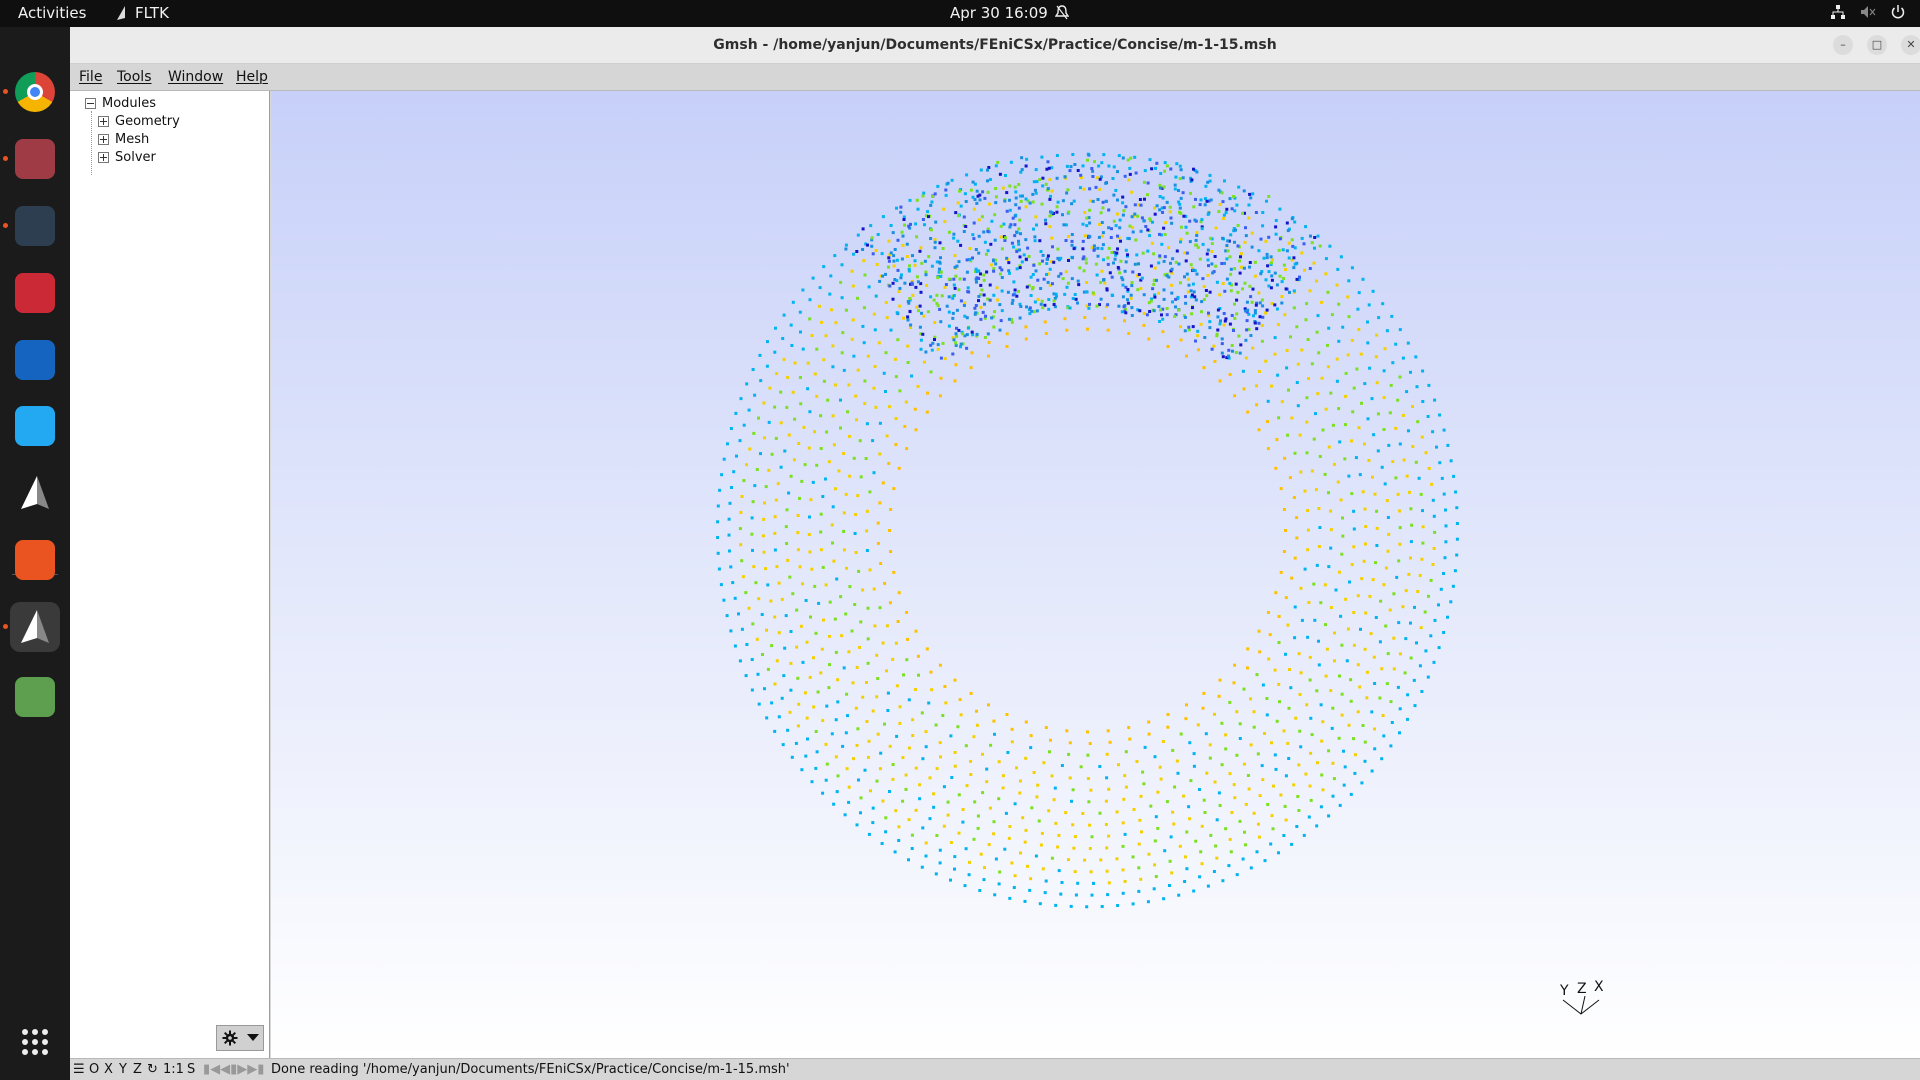 The image size is (1920, 1080). Describe the element at coordinates (137, 1069) in the screenshot. I see `view-z-button: Z` at that location.